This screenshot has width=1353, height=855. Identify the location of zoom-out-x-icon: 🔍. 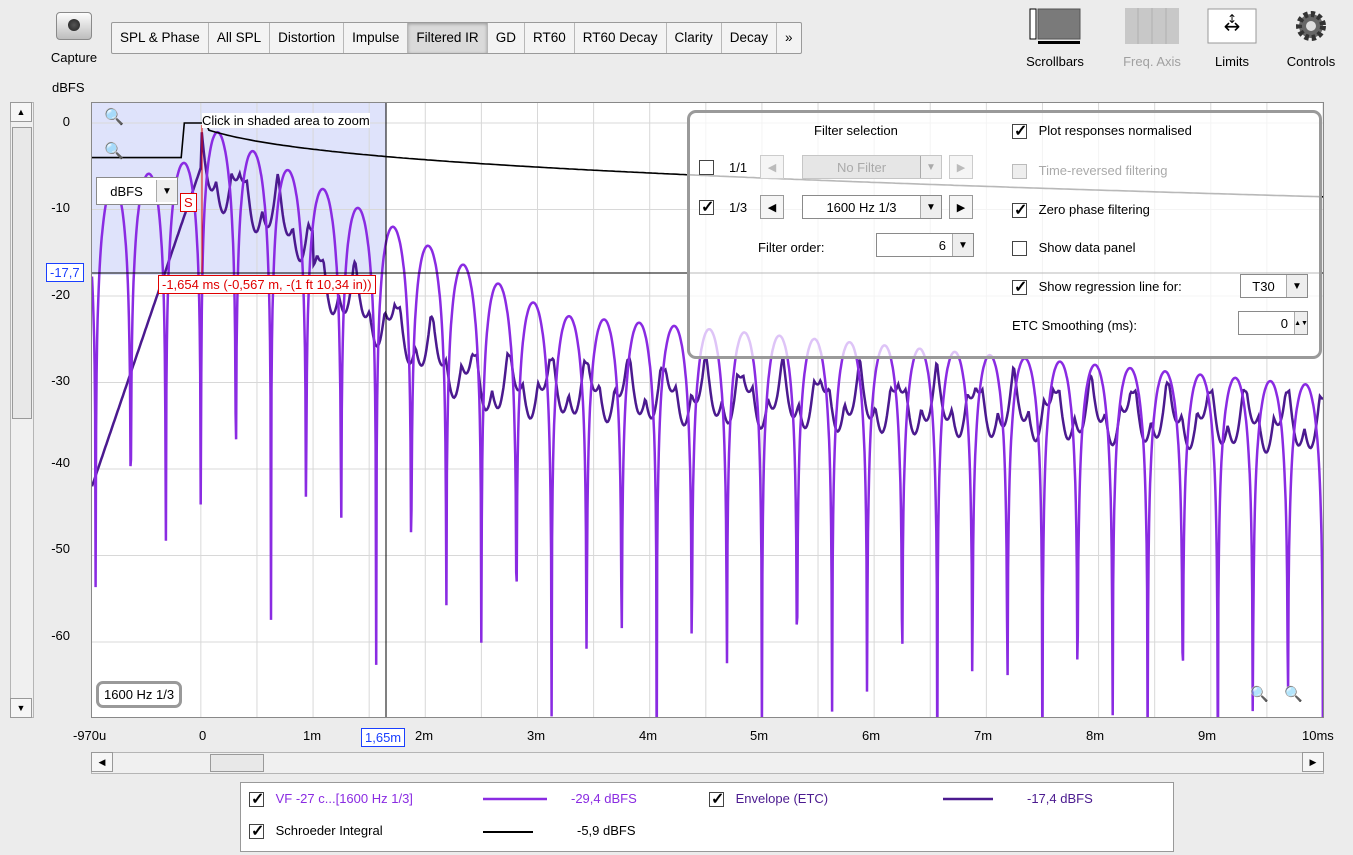
(1259, 694).